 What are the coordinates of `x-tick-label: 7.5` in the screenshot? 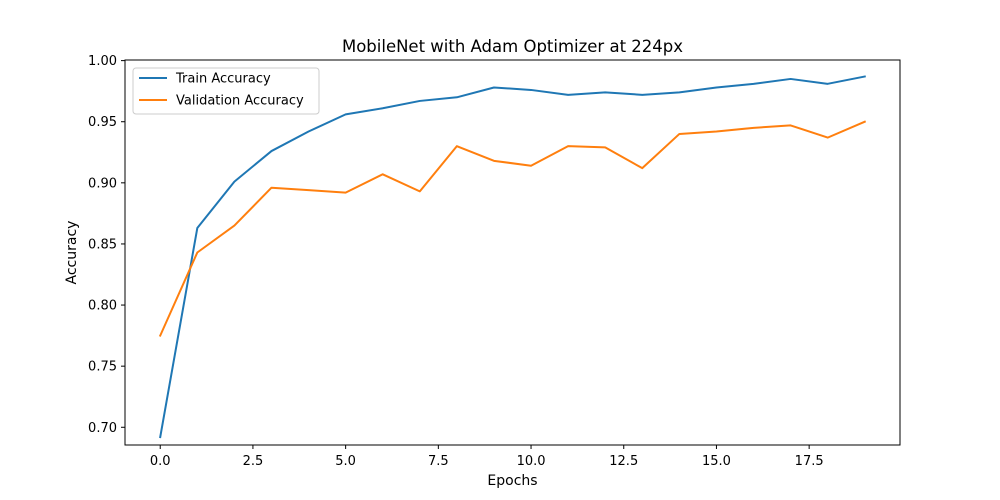 It's located at (438, 461).